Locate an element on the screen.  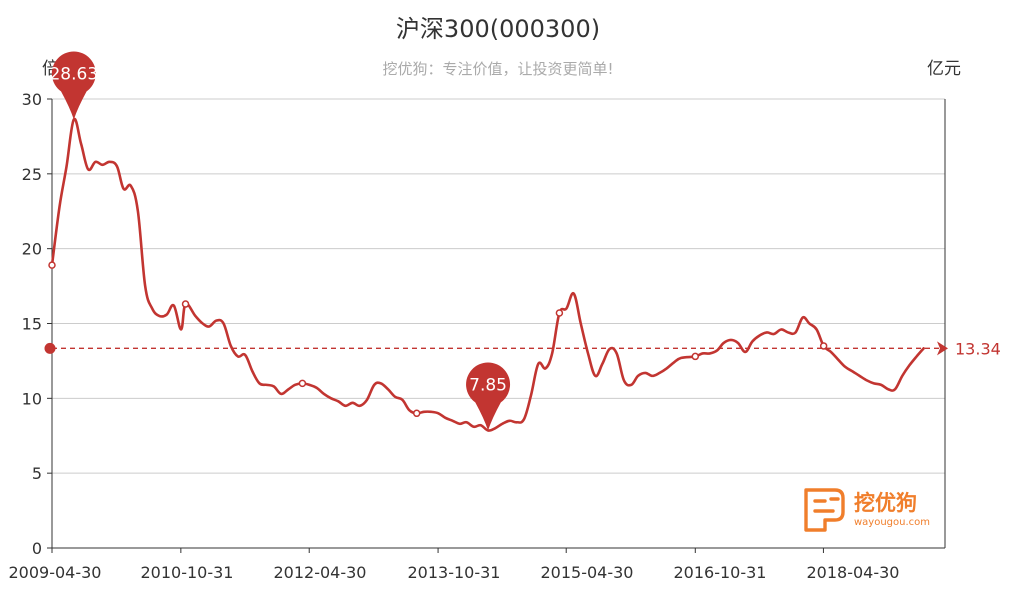
wayougou-logo: 挖优狗 wayougou.com is located at coordinates (867, 510).